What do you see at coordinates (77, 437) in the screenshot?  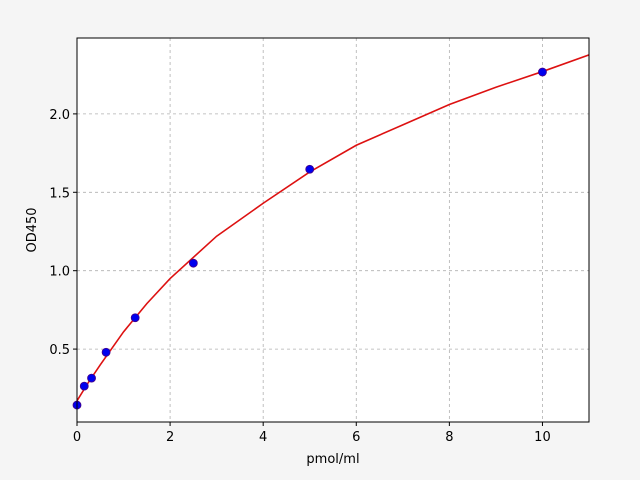 I see `x-tick-label: 0` at bounding box center [77, 437].